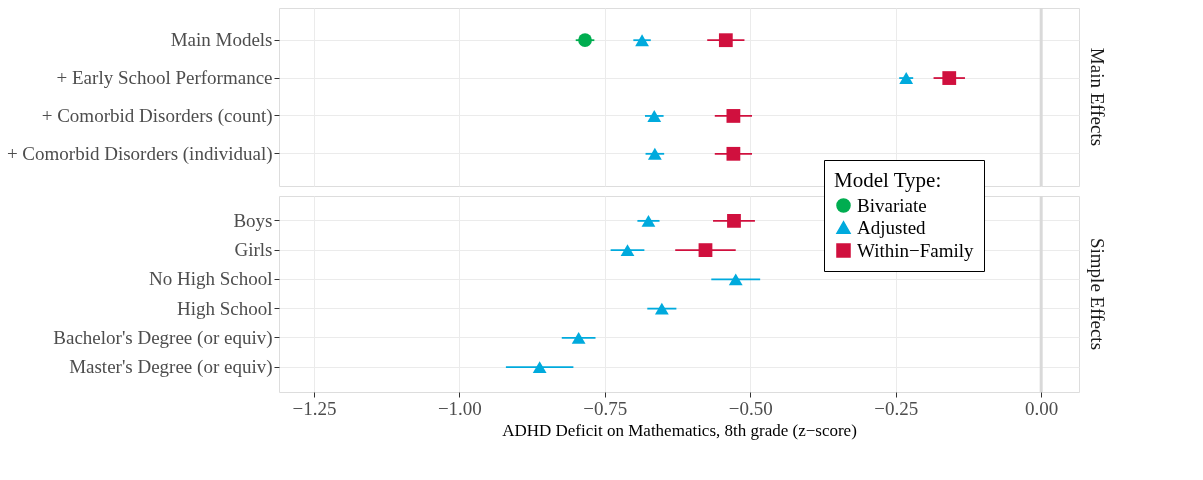 The image size is (1203, 480). What do you see at coordinates (896, 408) in the screenshot?
I see `x-tick-label: −0.25` at bounding box center [896, 408].